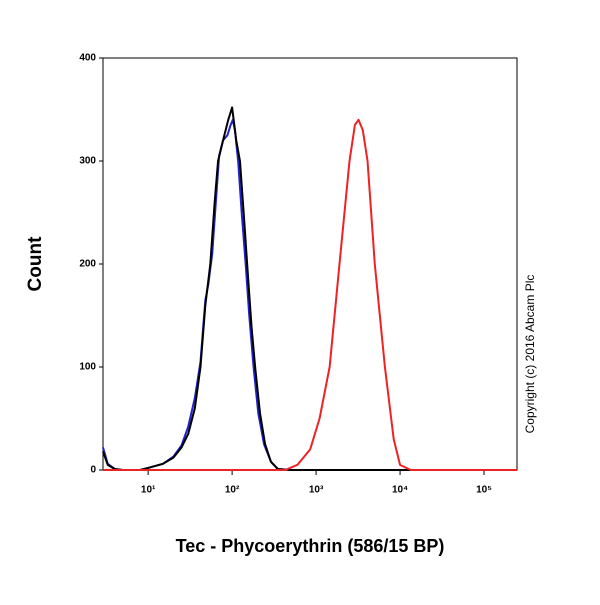 This screenshot has height=605, width=600. What do you see at coordinates (93, 470) in the screenshot?
I see `y-tick-label: 0` at bounding box center [93, 470].